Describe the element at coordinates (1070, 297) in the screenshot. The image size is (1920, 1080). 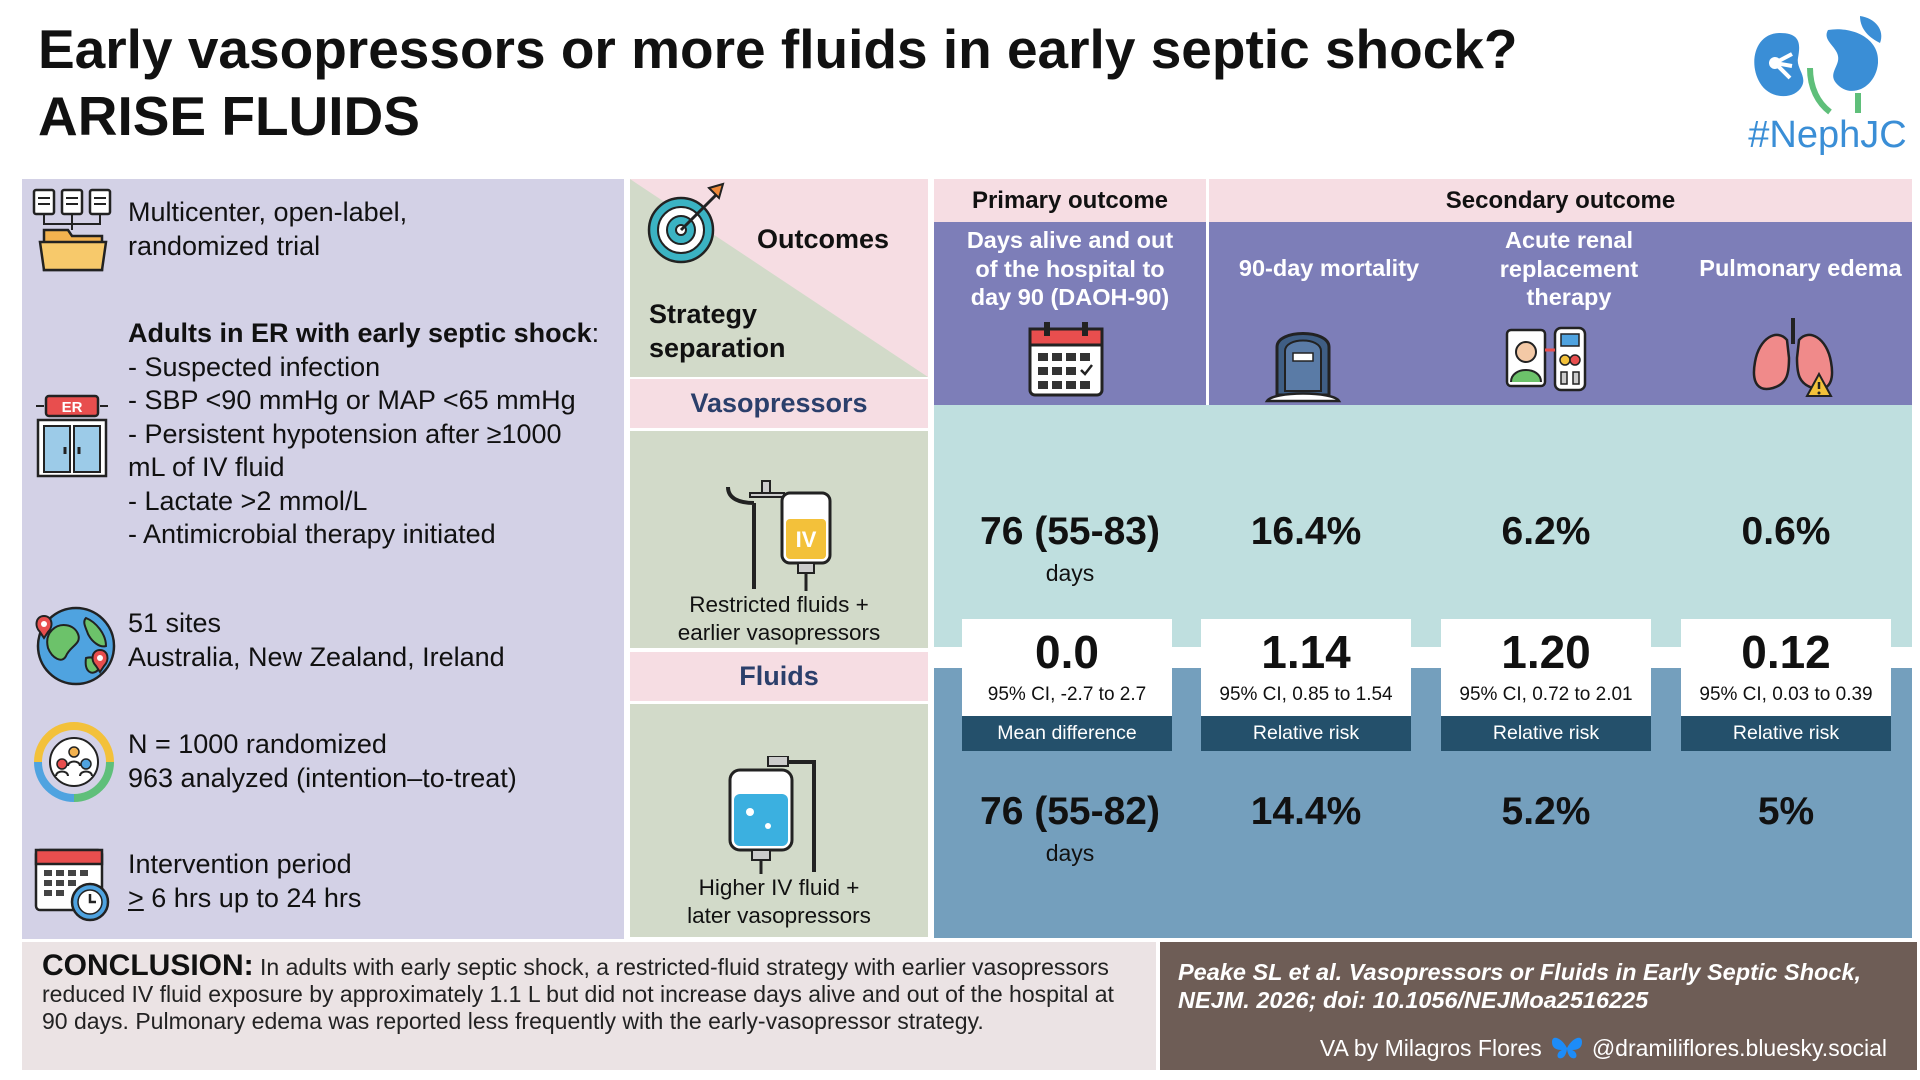
I see `daoh-name-line-3: day 90 (DAOH-90)` at that location.